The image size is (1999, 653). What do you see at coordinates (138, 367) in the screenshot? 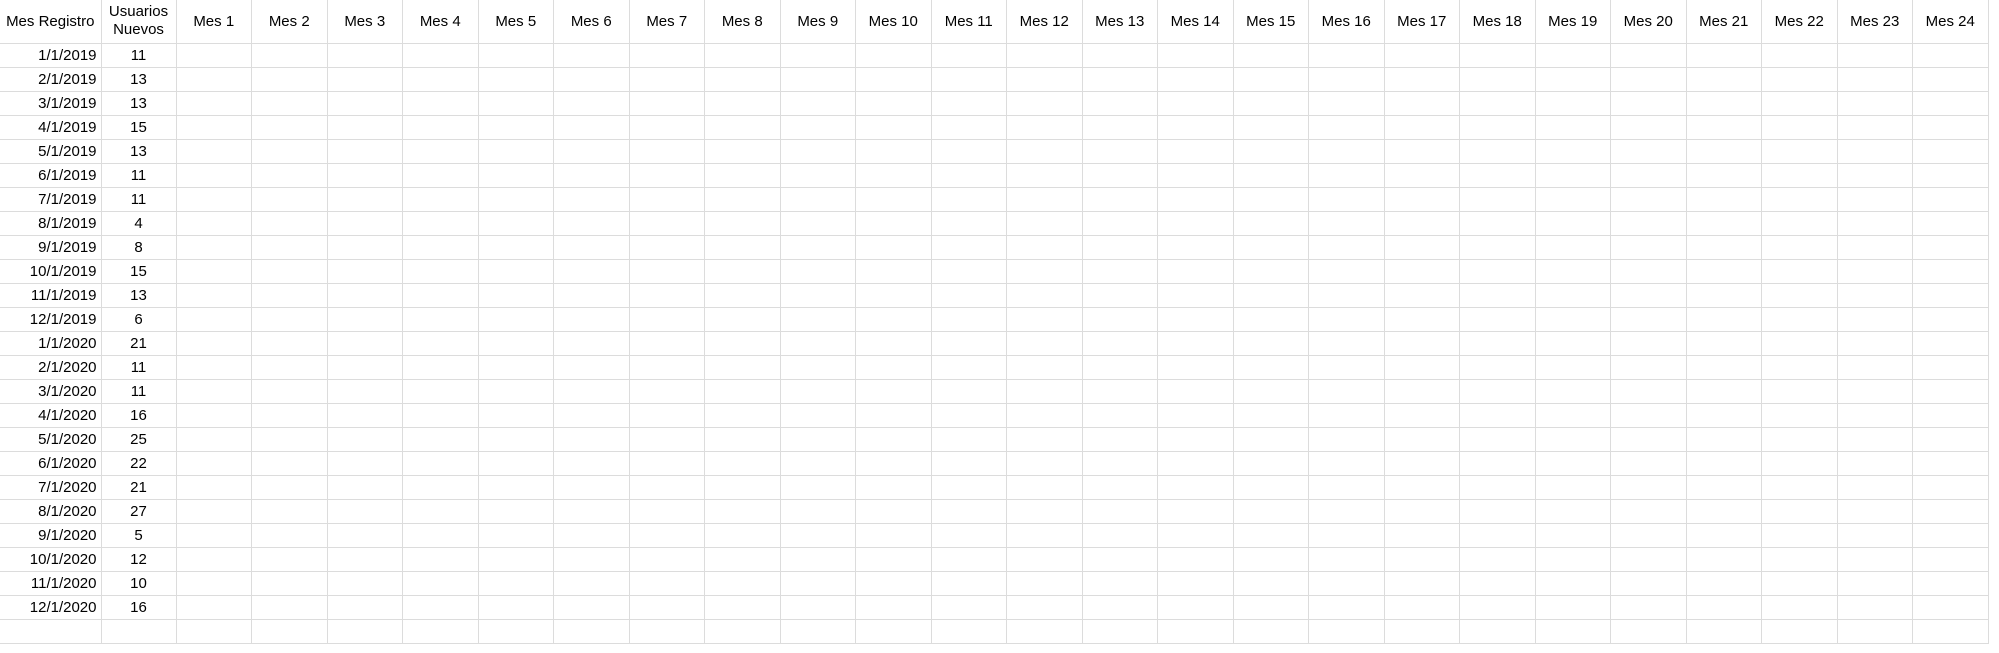
I see `cell-new-users: 11` at bounding box center [138, 367].